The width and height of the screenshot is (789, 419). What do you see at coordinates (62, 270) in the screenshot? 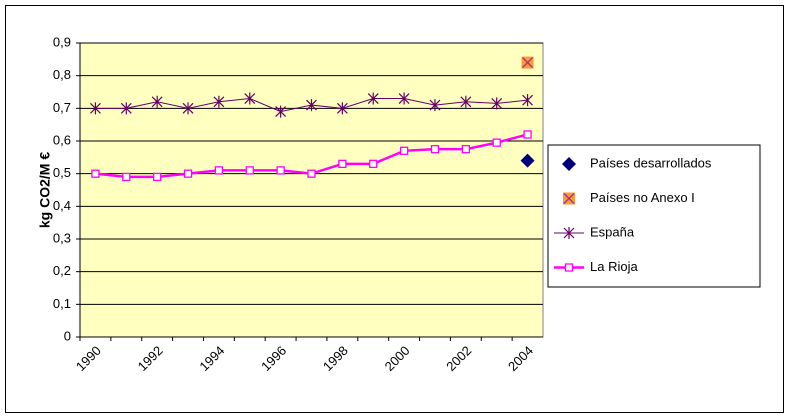
I see `y-tick-label: 0,2` at bounding box center [62, 270].